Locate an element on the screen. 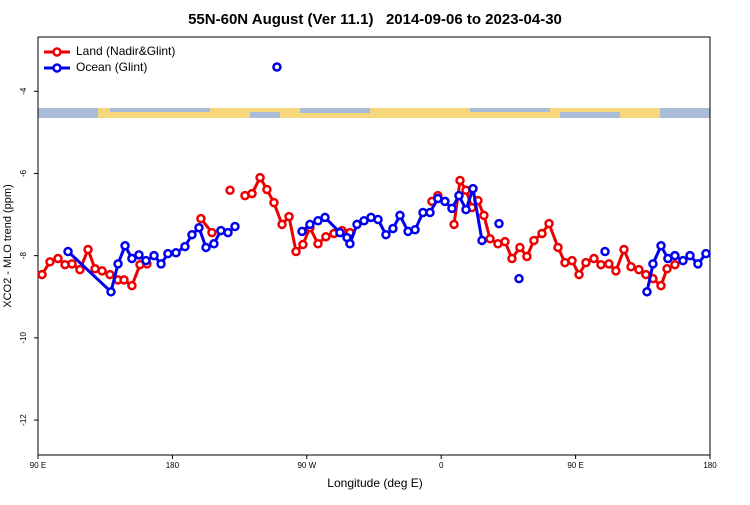  y-tick-label: -12 is located at coordinates (23, 420).